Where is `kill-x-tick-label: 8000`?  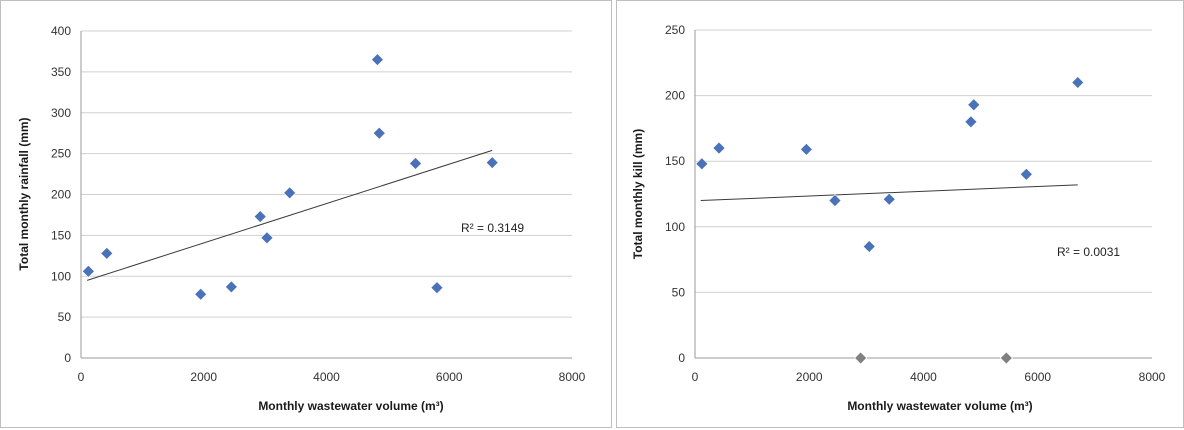
kill-x-tick-label: 8000 is located at coordinates (1152, 377).